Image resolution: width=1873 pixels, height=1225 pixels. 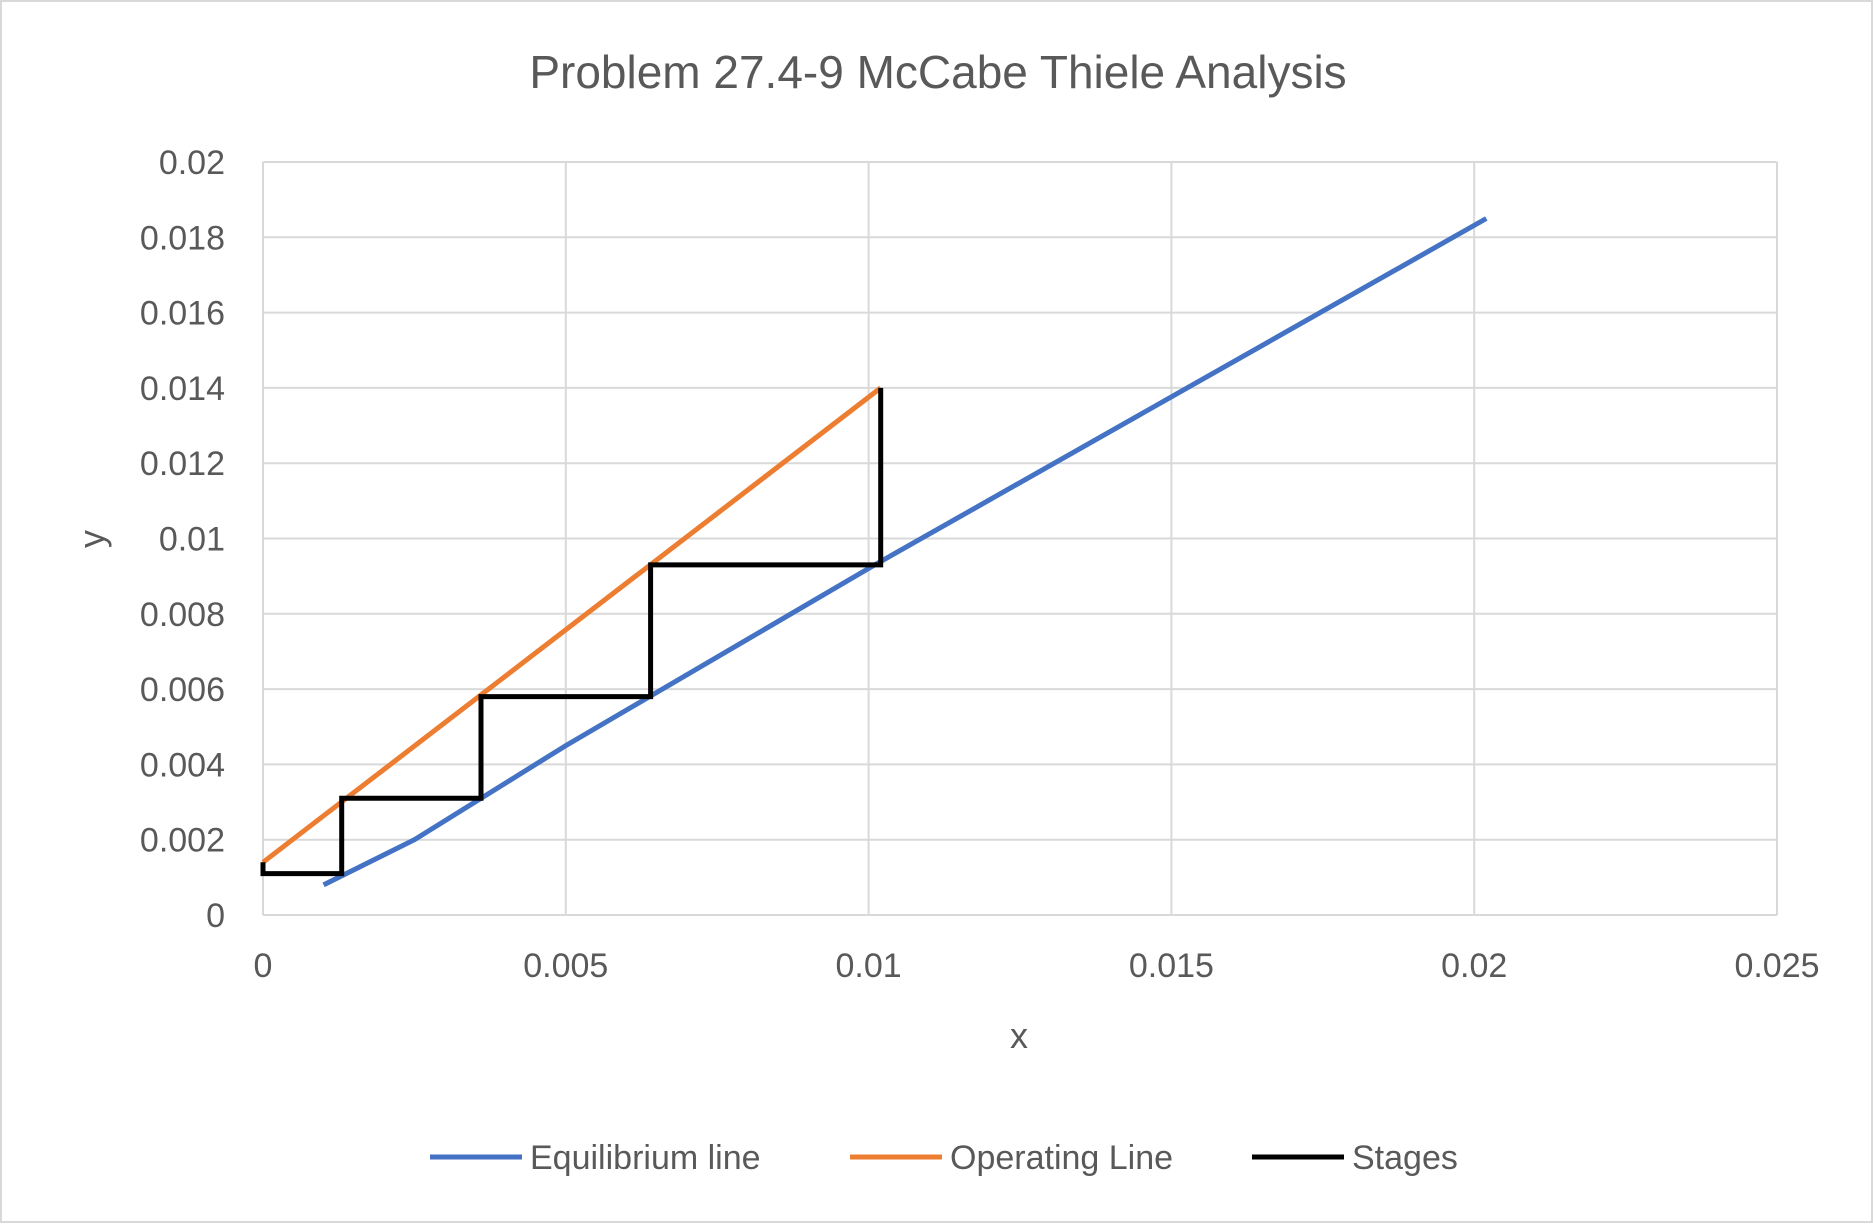 I want to click on y-tick-label: 0, so click(x=215, y=916).